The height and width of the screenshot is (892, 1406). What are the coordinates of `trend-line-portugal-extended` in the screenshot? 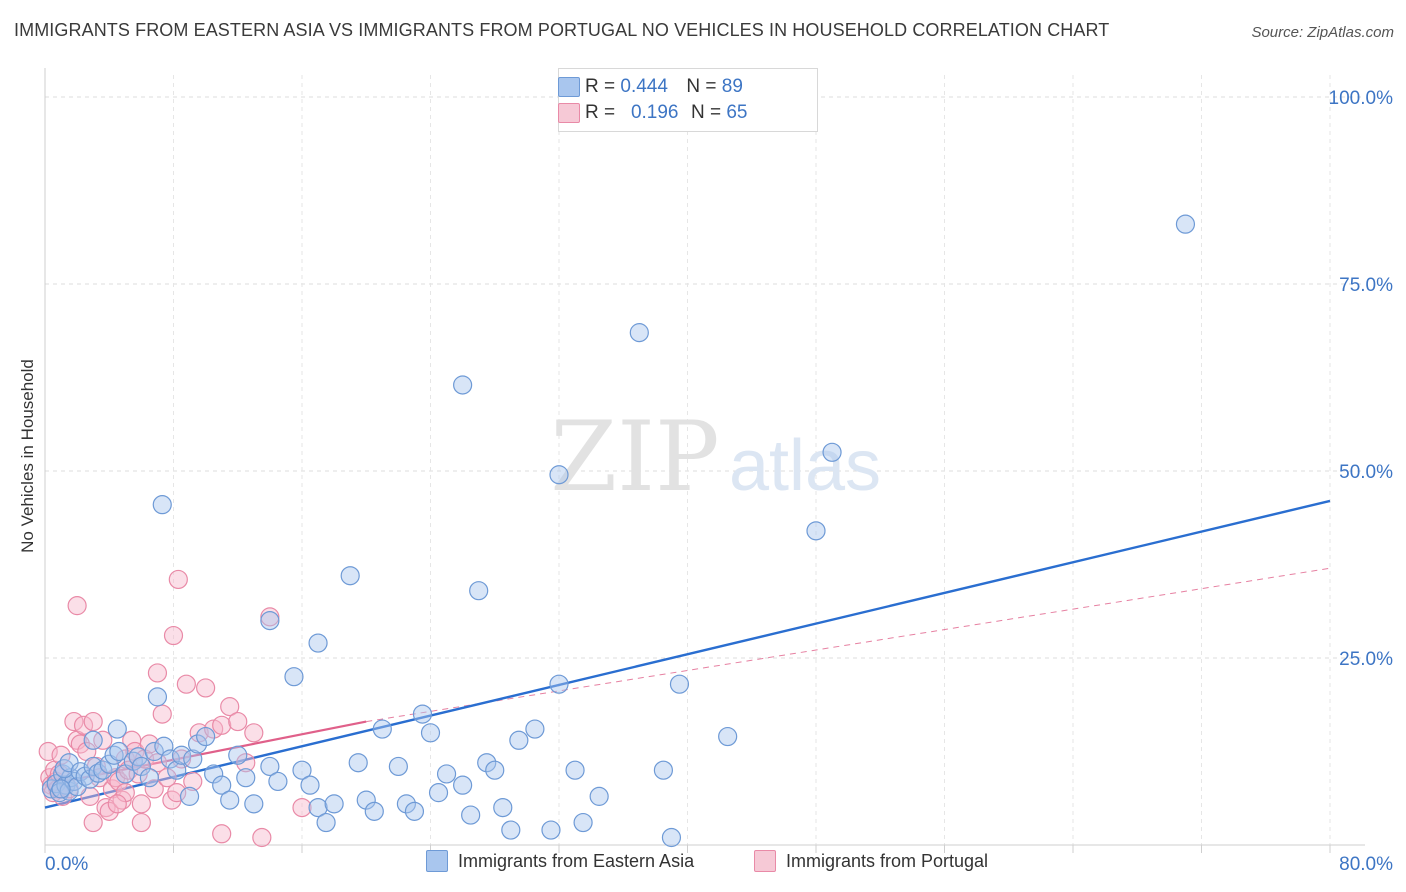 It's located at (848, 645).